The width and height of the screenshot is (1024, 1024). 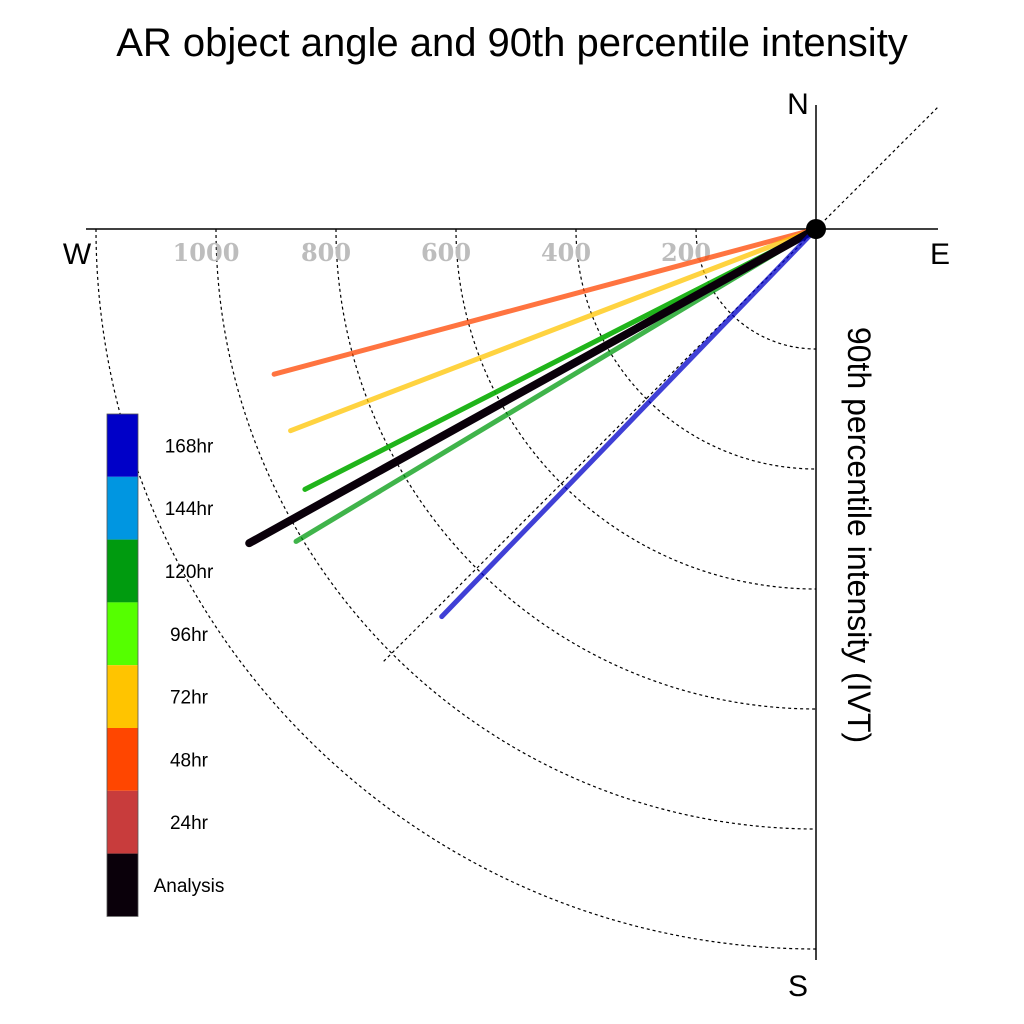 What do you see at coordinates (122, 696) in the screenshot?
I see `legend-swatch-72hr` at bounding box center [122, 696].